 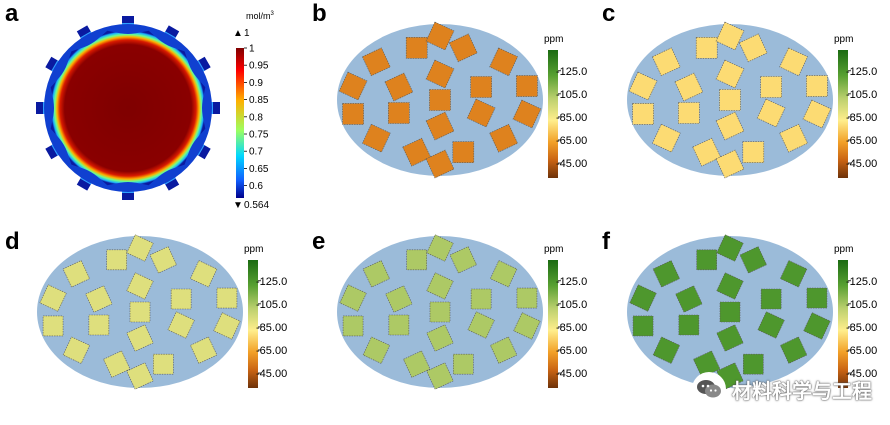 I want to click on colorbar-a-tick-label: 0.95, so click(x=259, y=66).